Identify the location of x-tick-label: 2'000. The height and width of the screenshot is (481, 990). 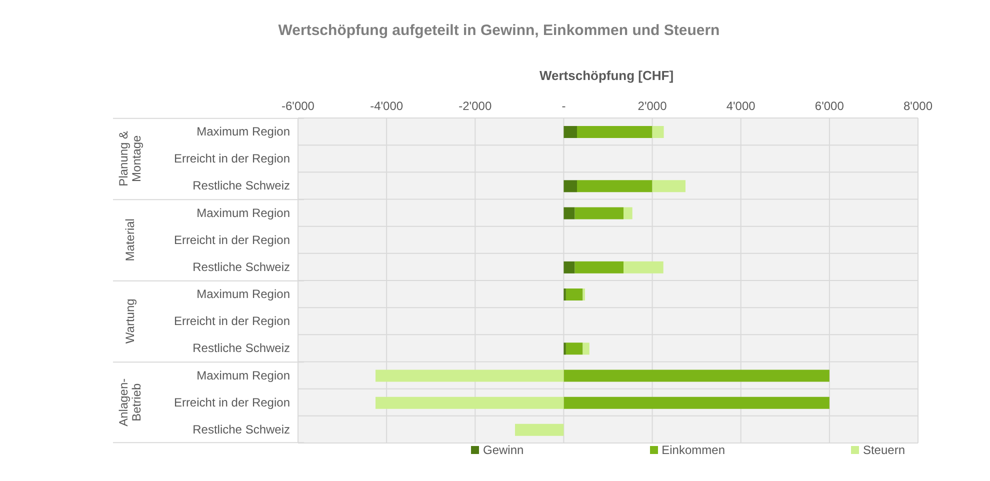
(653, 106).